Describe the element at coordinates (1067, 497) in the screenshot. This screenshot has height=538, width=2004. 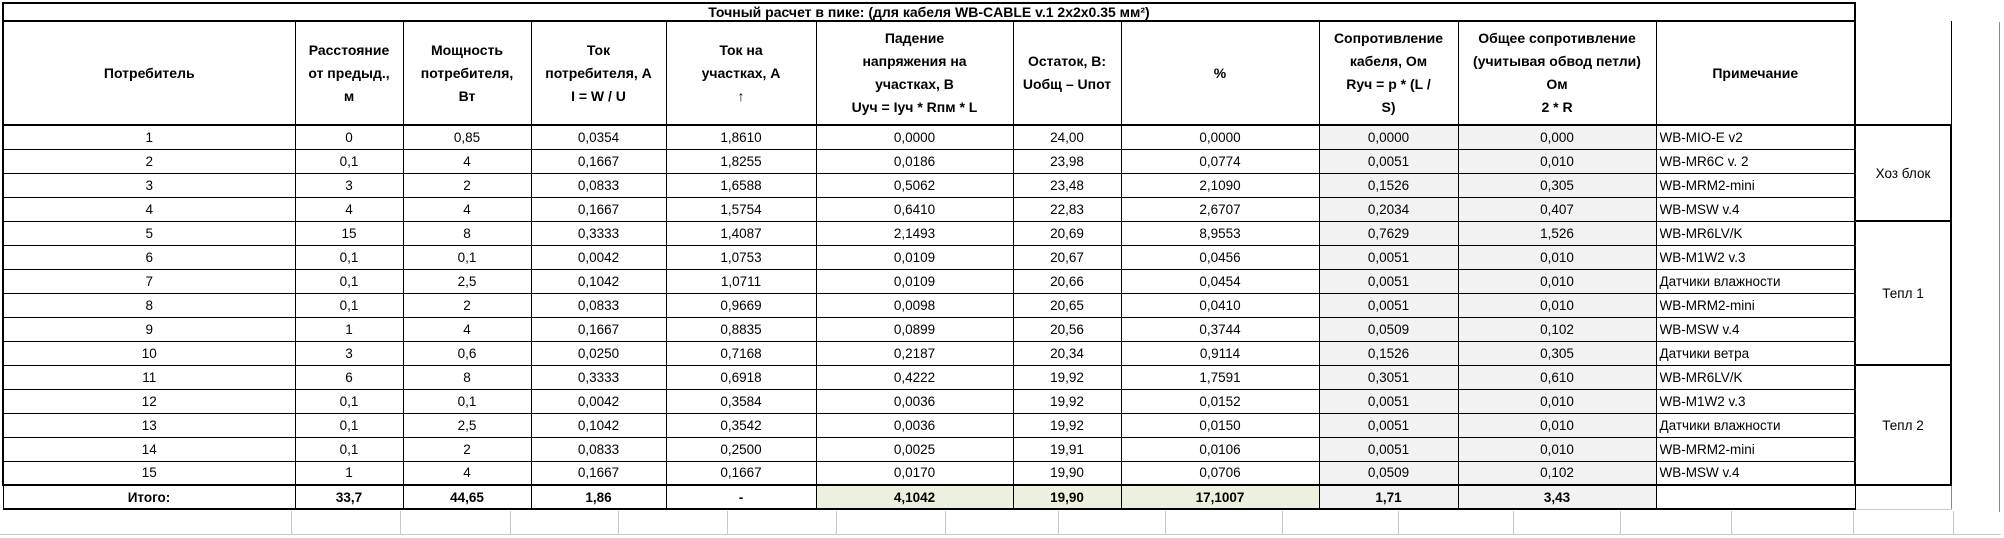
I see `cell-total-remainder: 19,90` at that location.